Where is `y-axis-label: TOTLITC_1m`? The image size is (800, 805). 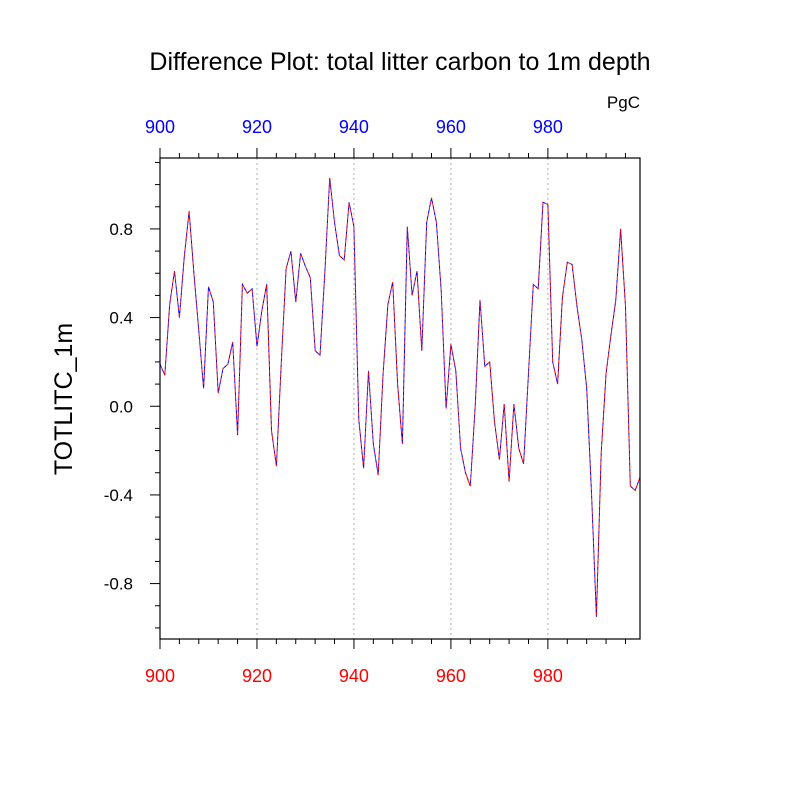
y-axis-label: TOTLITC_1m is located at coordinates (64, 399).